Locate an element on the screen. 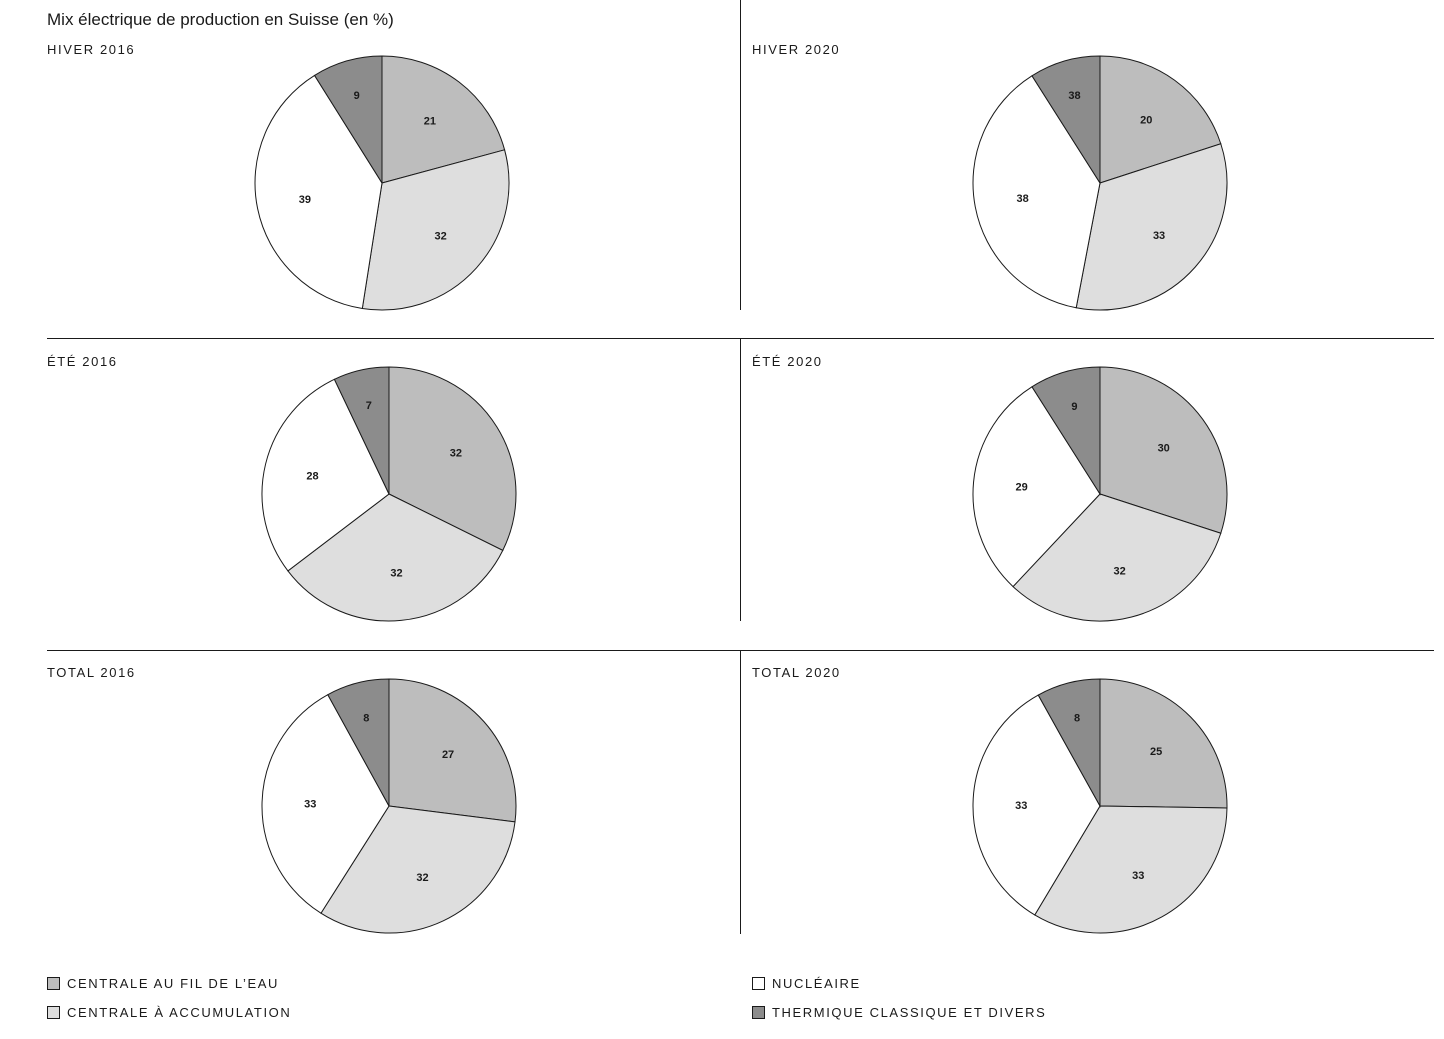 Image resolution: width=1444 pixels, height=1039 pixels. pie-chart-total-2020: 25 33 33 8 is located at coordinates (1100, 806).